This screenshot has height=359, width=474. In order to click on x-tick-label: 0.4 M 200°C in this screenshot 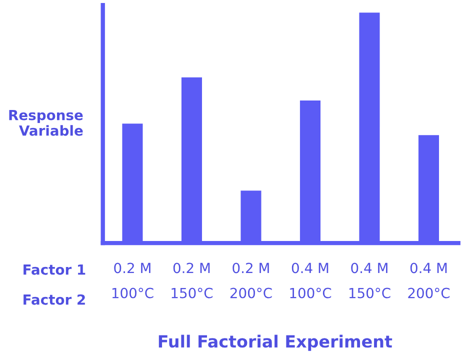, I will do `click(429, 280)`.